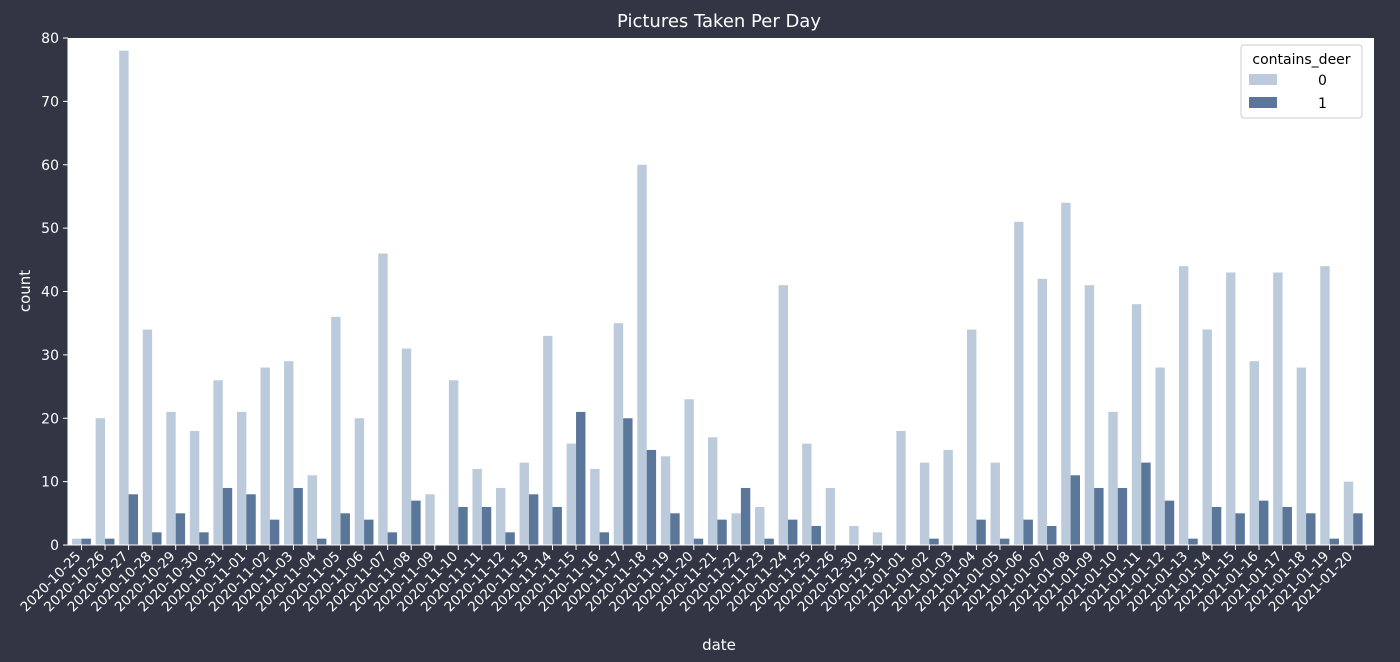 Image resolution: width=1400 pixels, height=662 pixels. Describe the element at coordinates (25, 291) in the screenshot. I see `y-axis-label: count` at that location.